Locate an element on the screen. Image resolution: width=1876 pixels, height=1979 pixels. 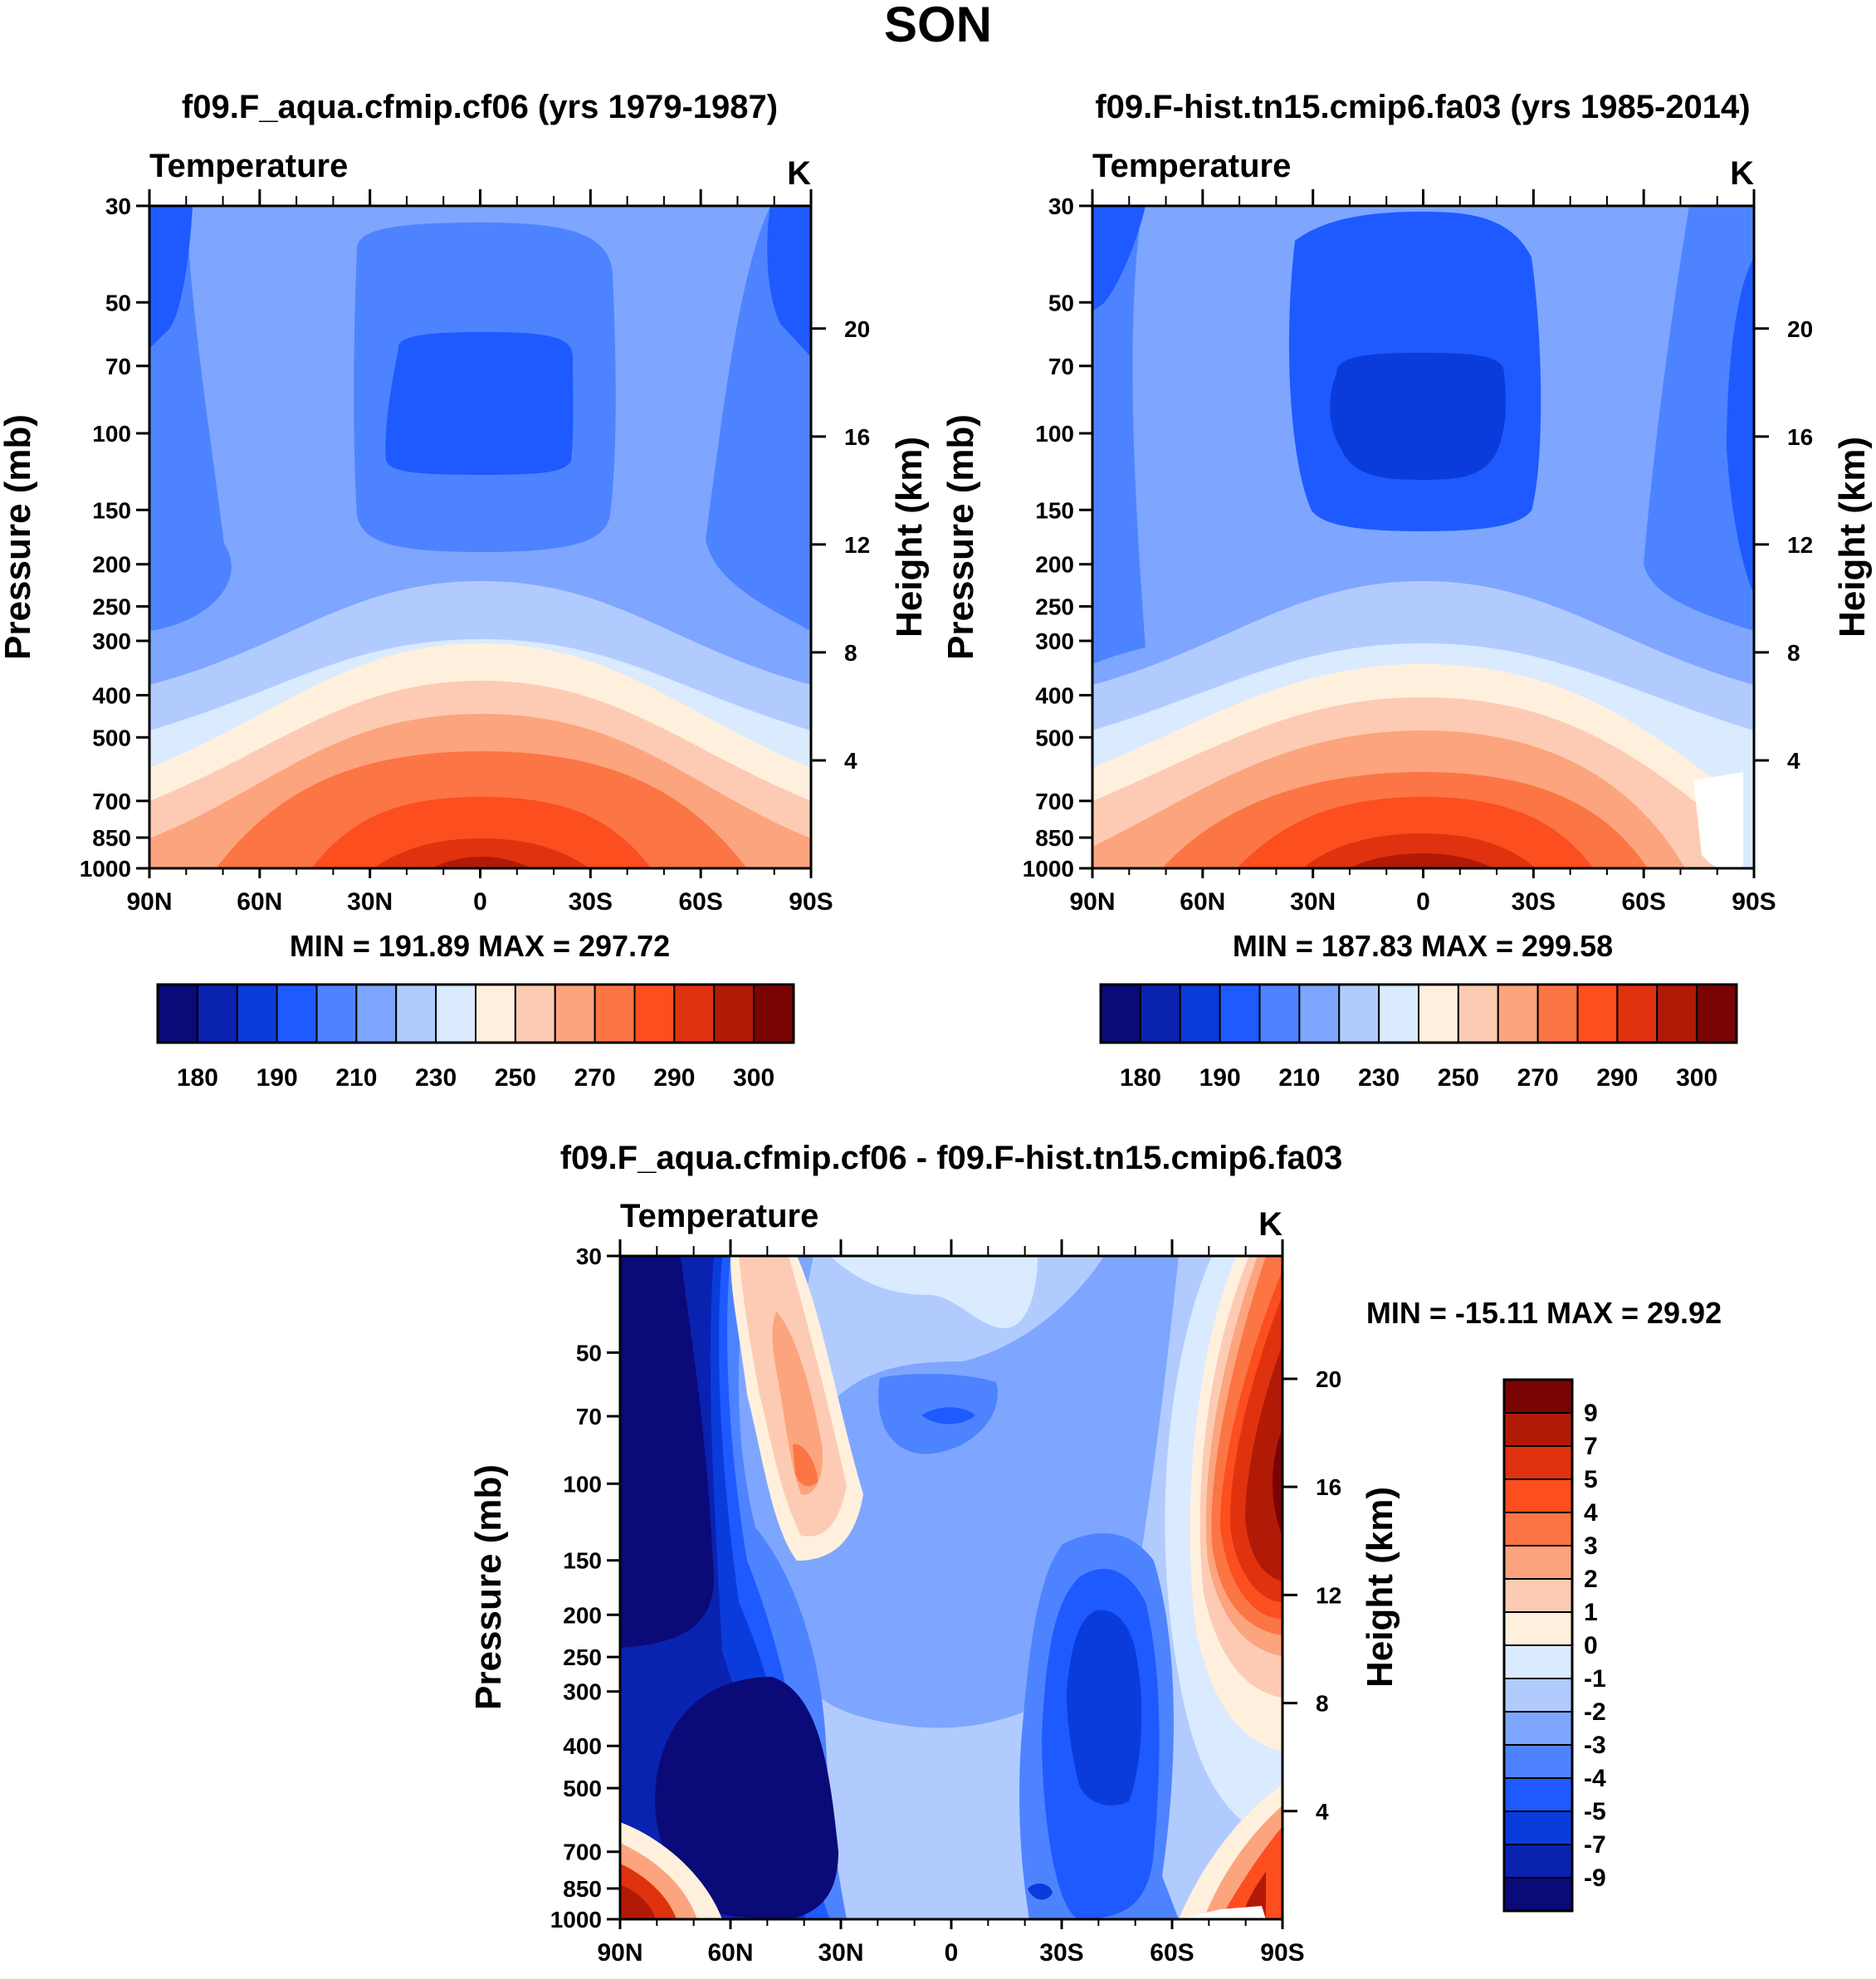
colorbar-label: 270 is located at coordinates (595, 1078).